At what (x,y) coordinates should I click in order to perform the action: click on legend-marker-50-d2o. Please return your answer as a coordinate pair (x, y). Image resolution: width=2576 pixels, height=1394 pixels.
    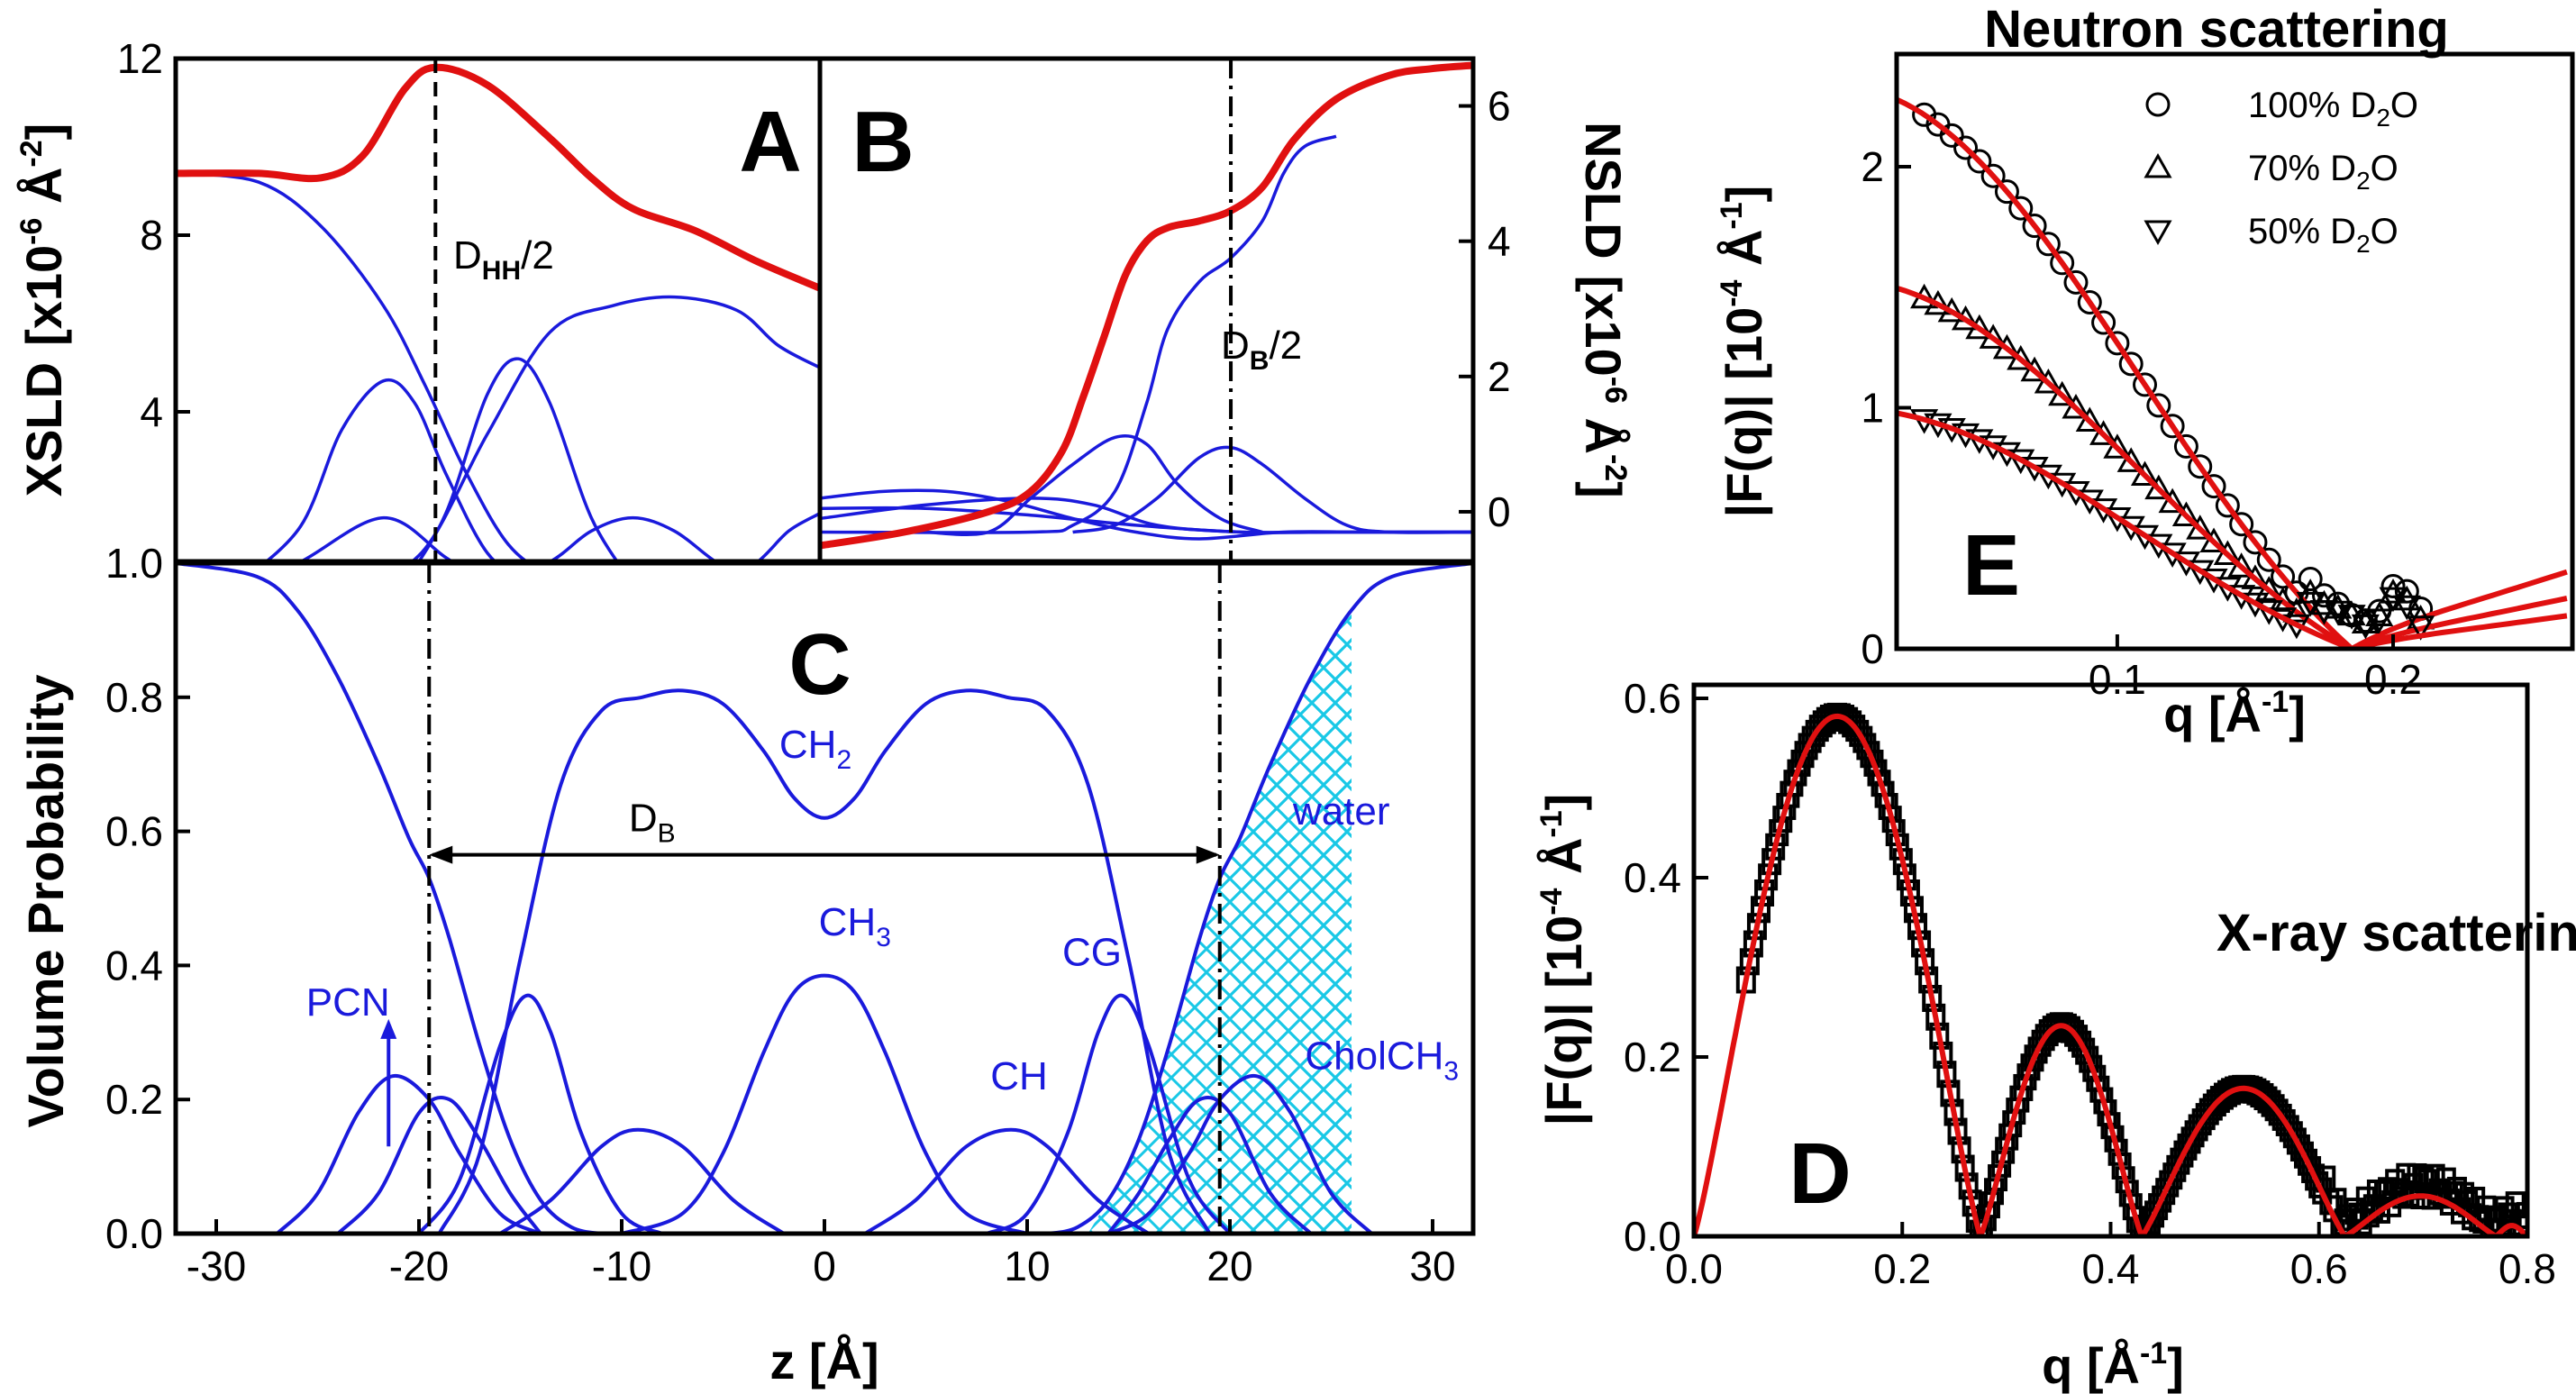
    Looking at the image, I should click on (2158, 233).